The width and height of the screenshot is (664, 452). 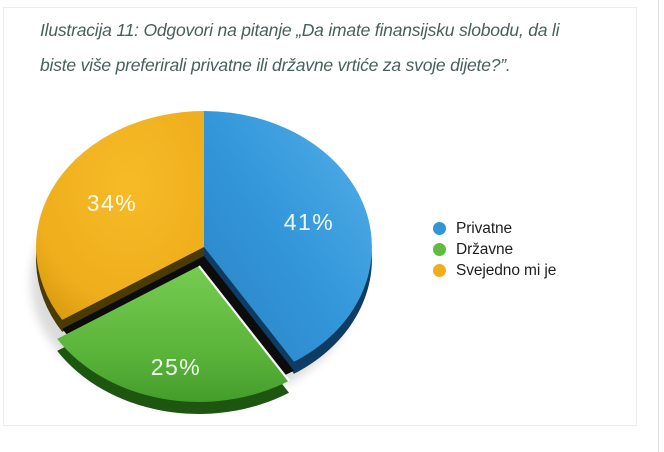 What do you see at coordinates (173, 334) in the screenshot?
I see `pie-slice-drzavne` at bounding box center [173, 334].